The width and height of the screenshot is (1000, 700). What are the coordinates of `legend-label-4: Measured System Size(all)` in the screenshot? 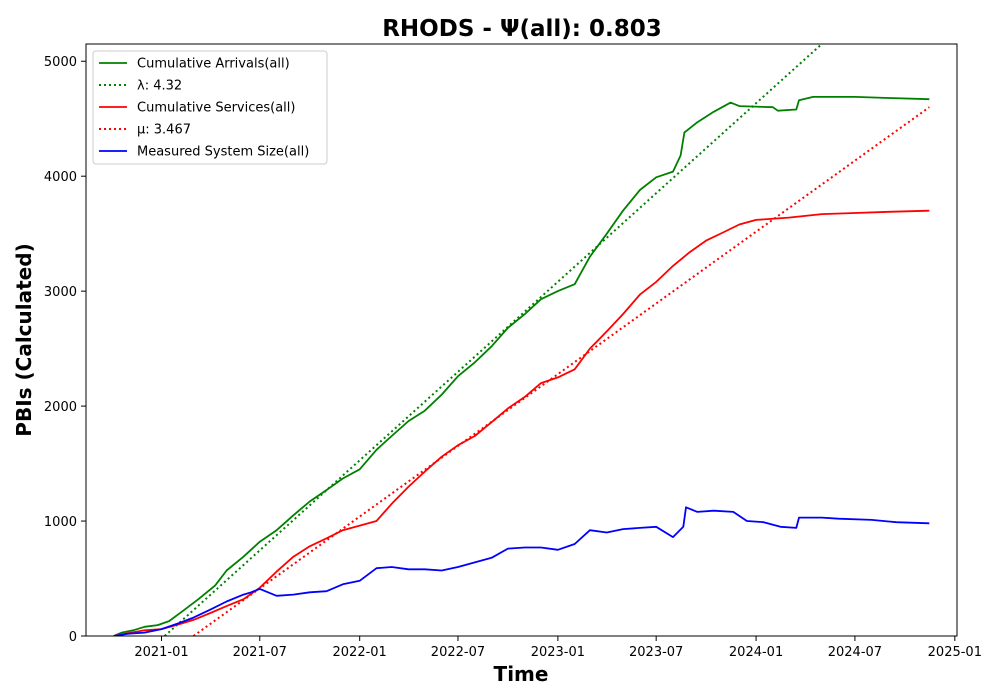 It's located at (223, 152).